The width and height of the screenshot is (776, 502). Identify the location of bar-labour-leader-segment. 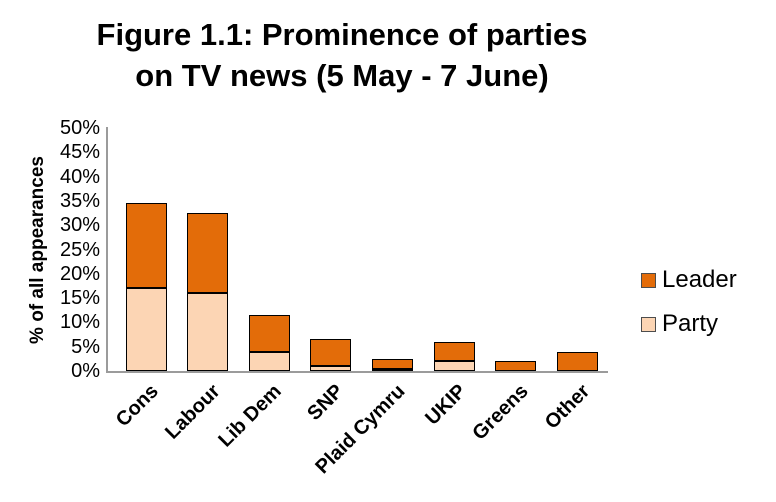
(208, 253).